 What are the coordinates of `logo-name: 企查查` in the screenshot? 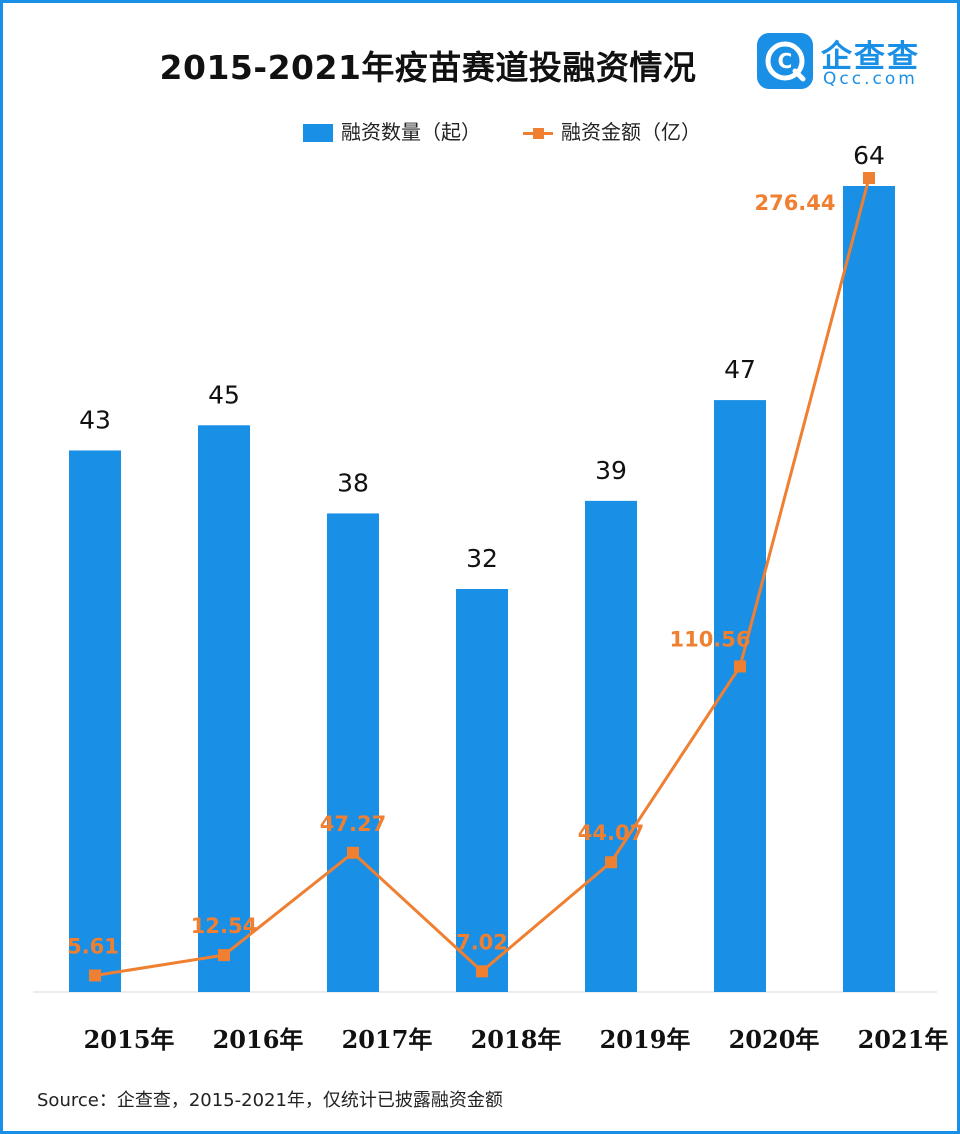 It's located at (870, 57).